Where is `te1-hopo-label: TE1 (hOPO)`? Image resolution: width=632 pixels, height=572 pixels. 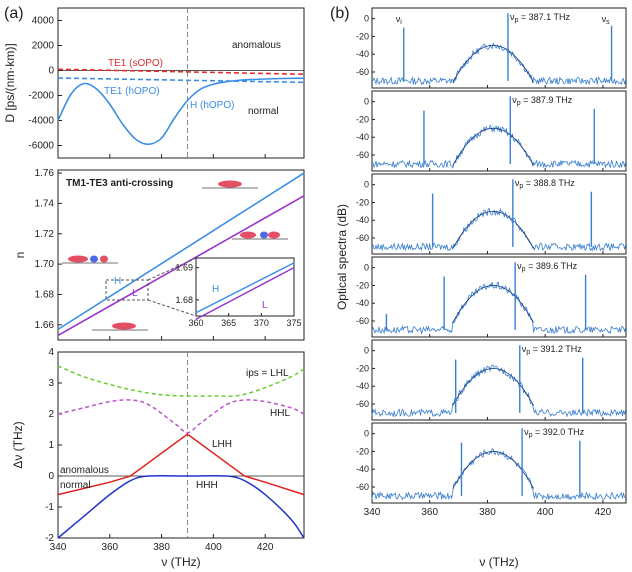
te1-hopo-label: TE1 (hOPO) is located at coordinates (132, 91).